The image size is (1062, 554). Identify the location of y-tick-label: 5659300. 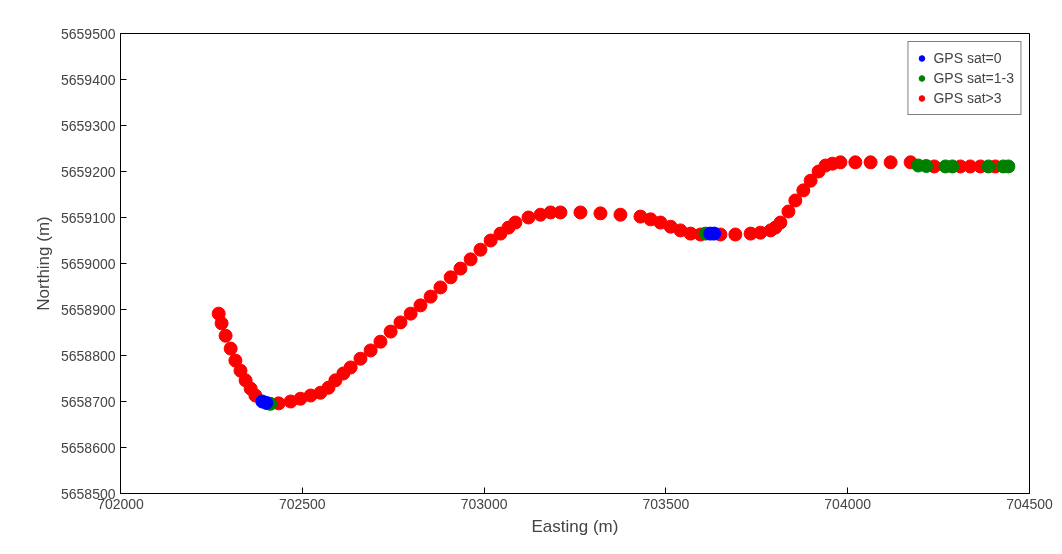
(88, 125).